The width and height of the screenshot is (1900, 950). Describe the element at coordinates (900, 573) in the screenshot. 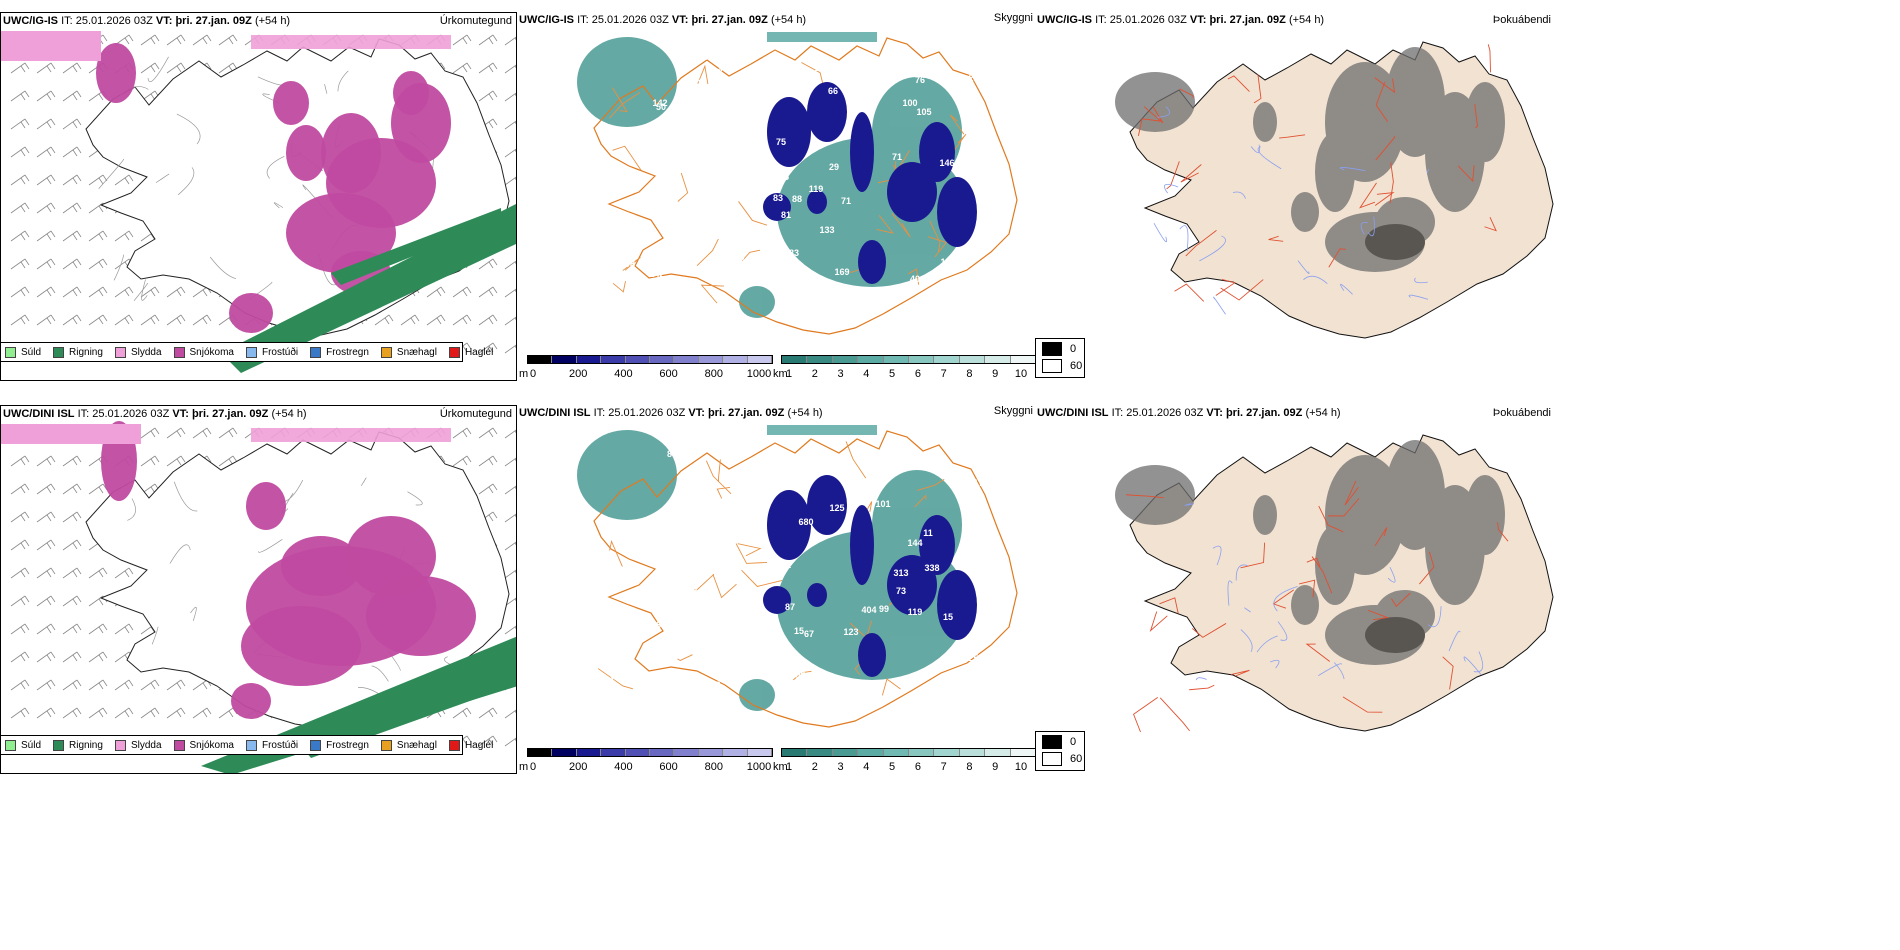

I see `cloud-base-label: 313` at that location.